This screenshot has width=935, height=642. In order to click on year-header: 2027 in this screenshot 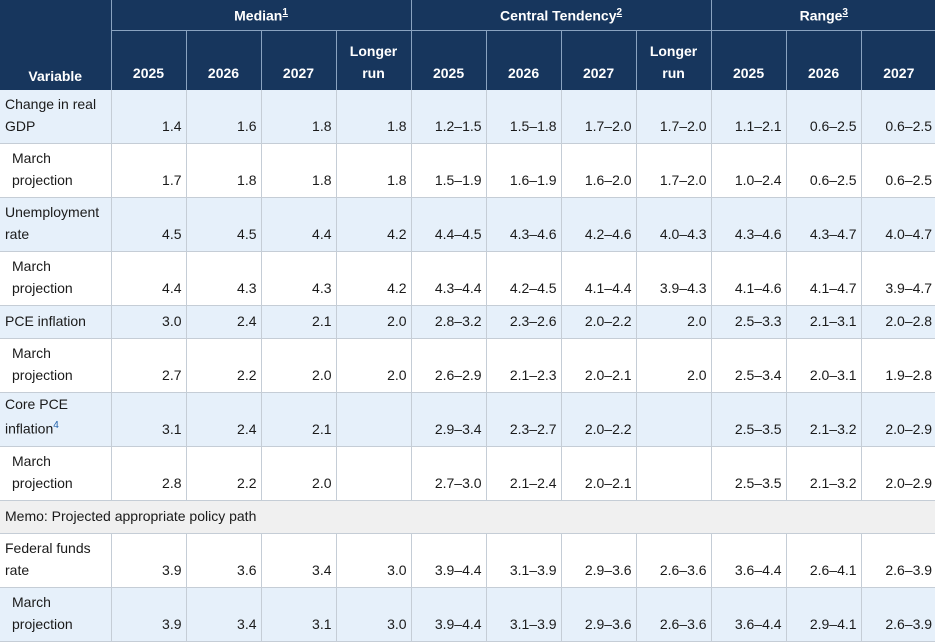, I will do `click(599, 60)`.